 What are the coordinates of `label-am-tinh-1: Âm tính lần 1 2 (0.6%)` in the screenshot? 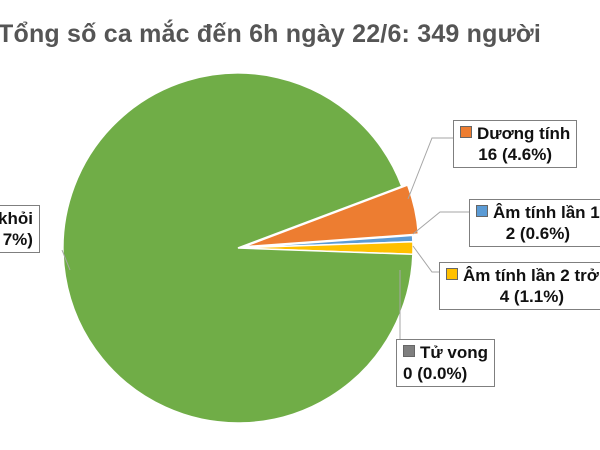 It's located at (534, 223).